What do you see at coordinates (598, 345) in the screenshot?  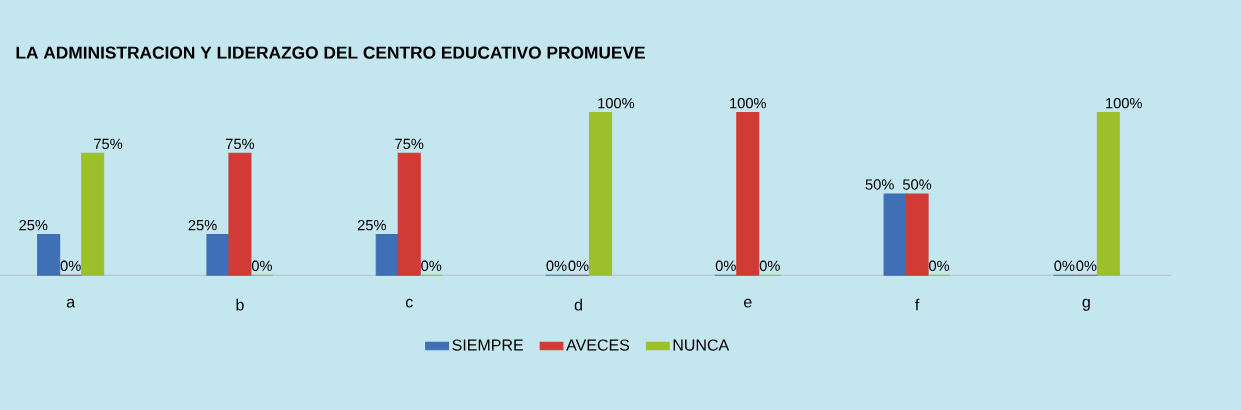 I see `legend-label: AVECES` at bounding box center [598, 345].